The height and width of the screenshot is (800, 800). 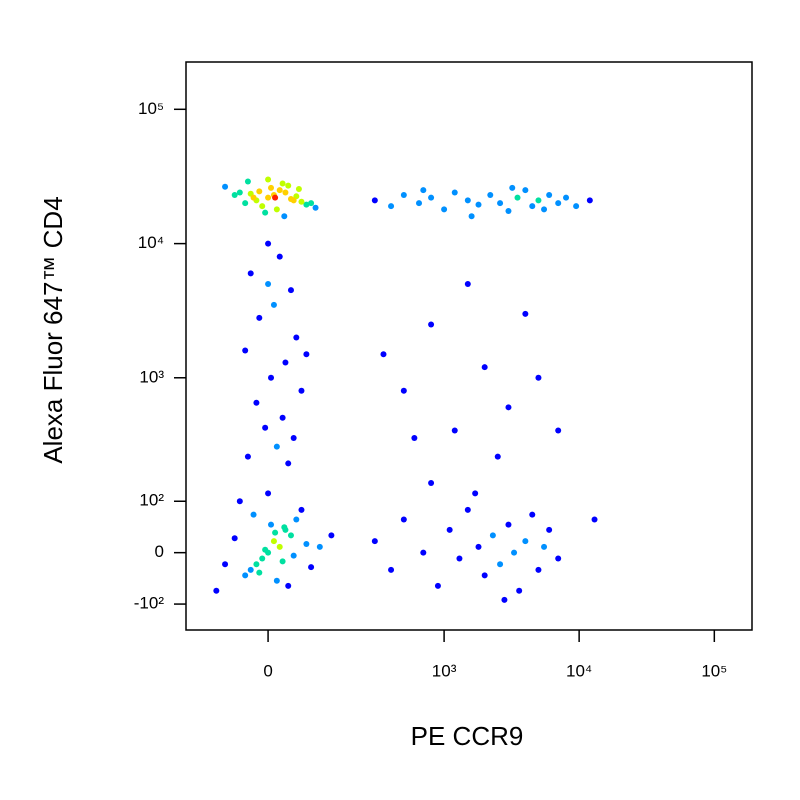 I want to click on y-tick-label: 10⁴, so click(x=151, y=242).